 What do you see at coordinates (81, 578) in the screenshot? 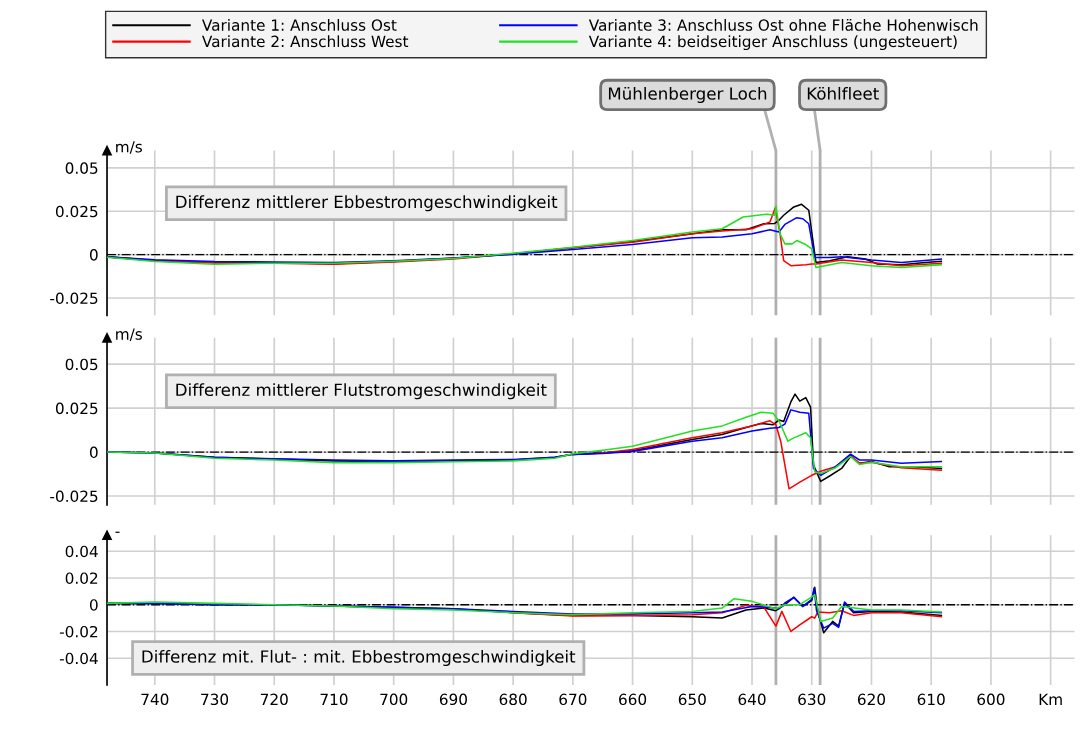
I see `y-tick-label: 0.02` at bounding box center [81, 578].